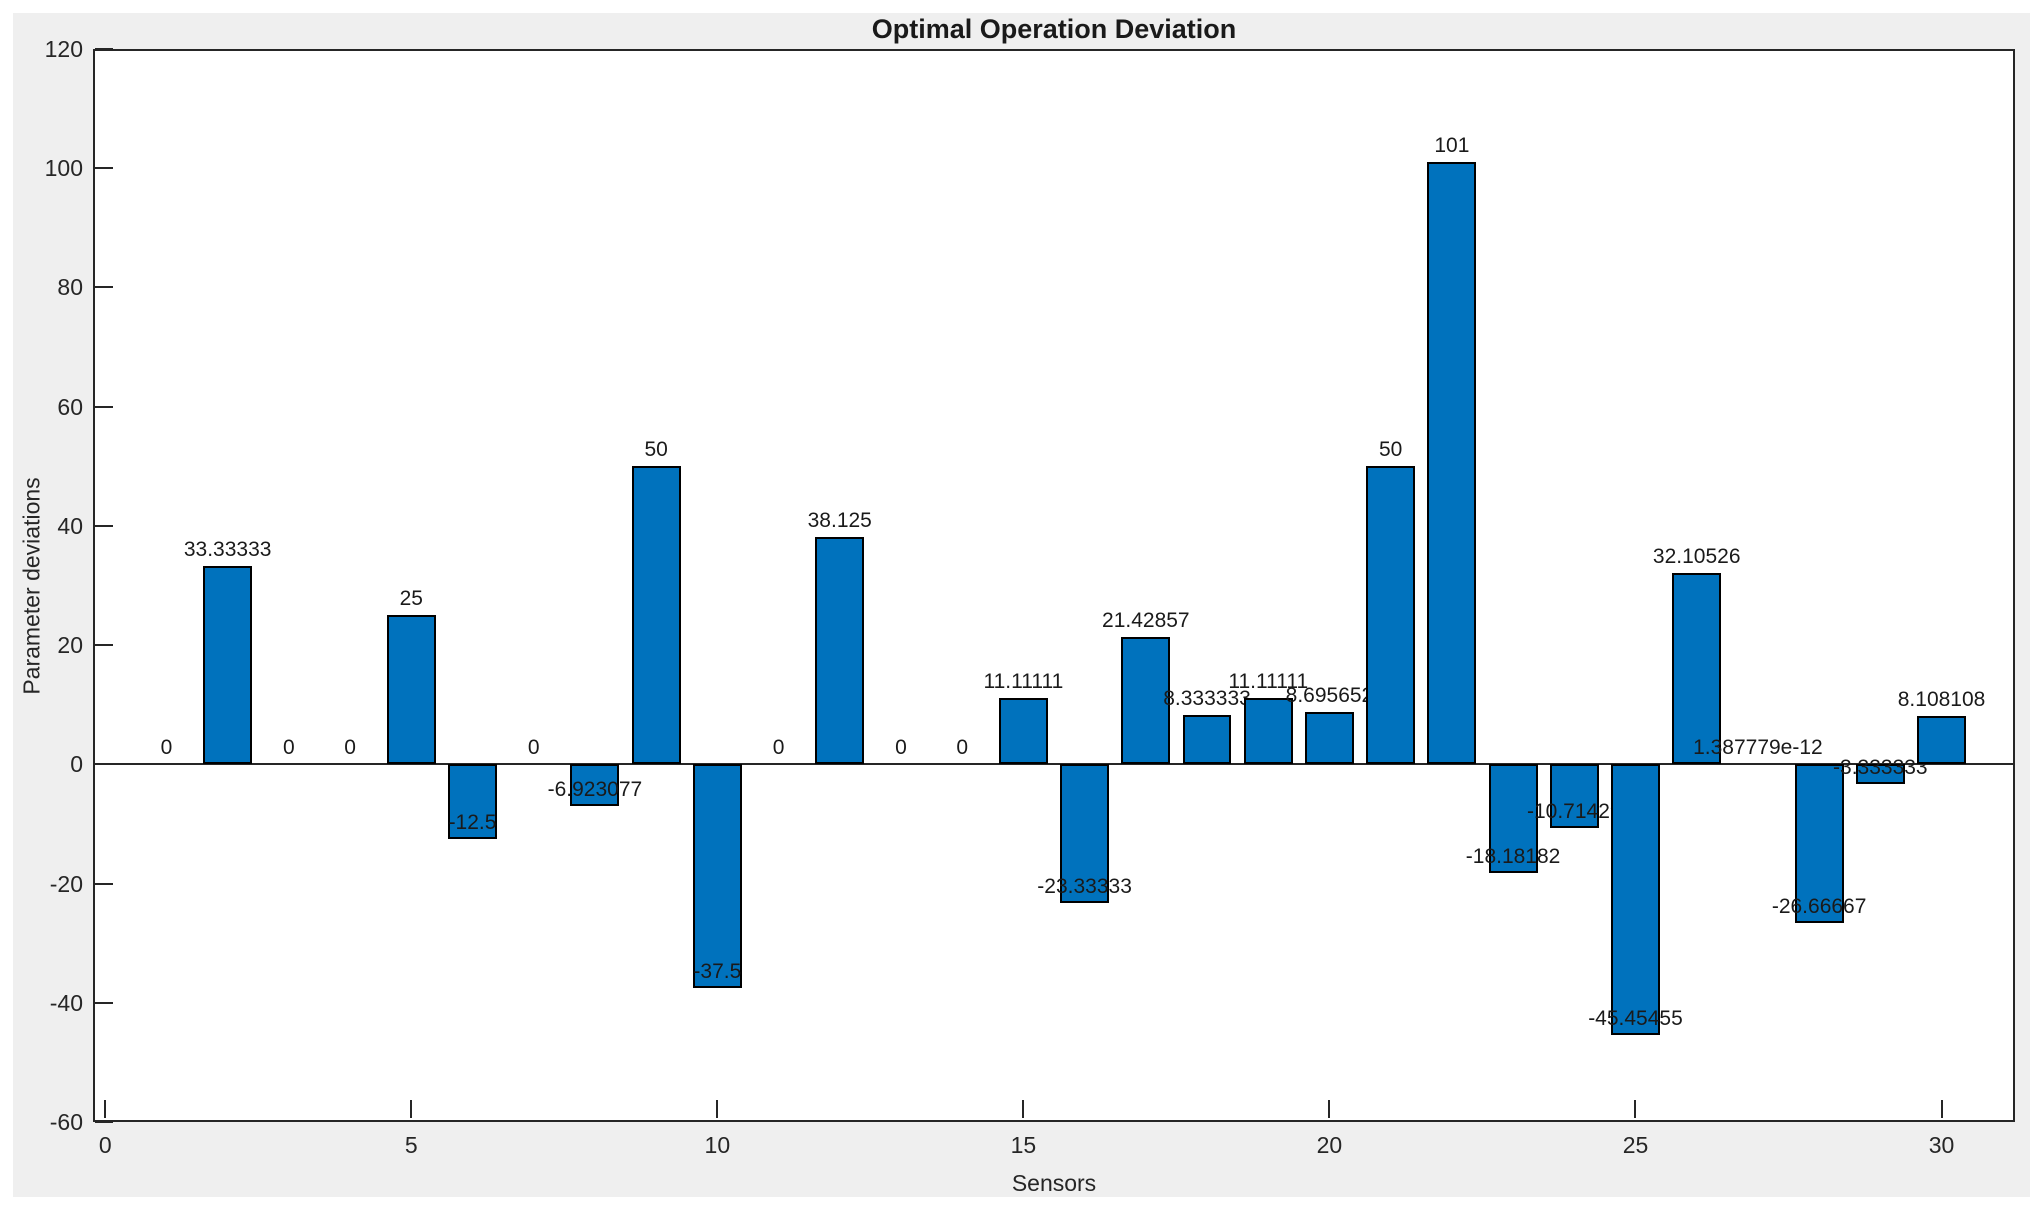 This screenshot has width=2043, height=1220. Describe the element at coordinates (66, 1002) in the screenshot. I see `y-tick-label: -40` at that location.